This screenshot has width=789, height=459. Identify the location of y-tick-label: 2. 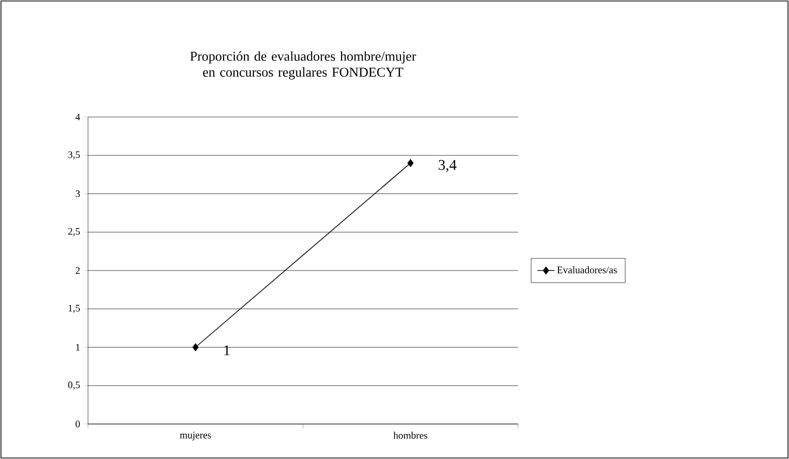
(78, 270).